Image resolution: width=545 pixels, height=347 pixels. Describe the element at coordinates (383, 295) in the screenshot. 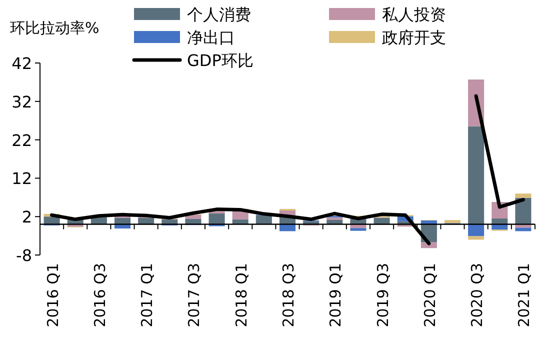

I see `x-tick-label: 2019 Q3` at that location.